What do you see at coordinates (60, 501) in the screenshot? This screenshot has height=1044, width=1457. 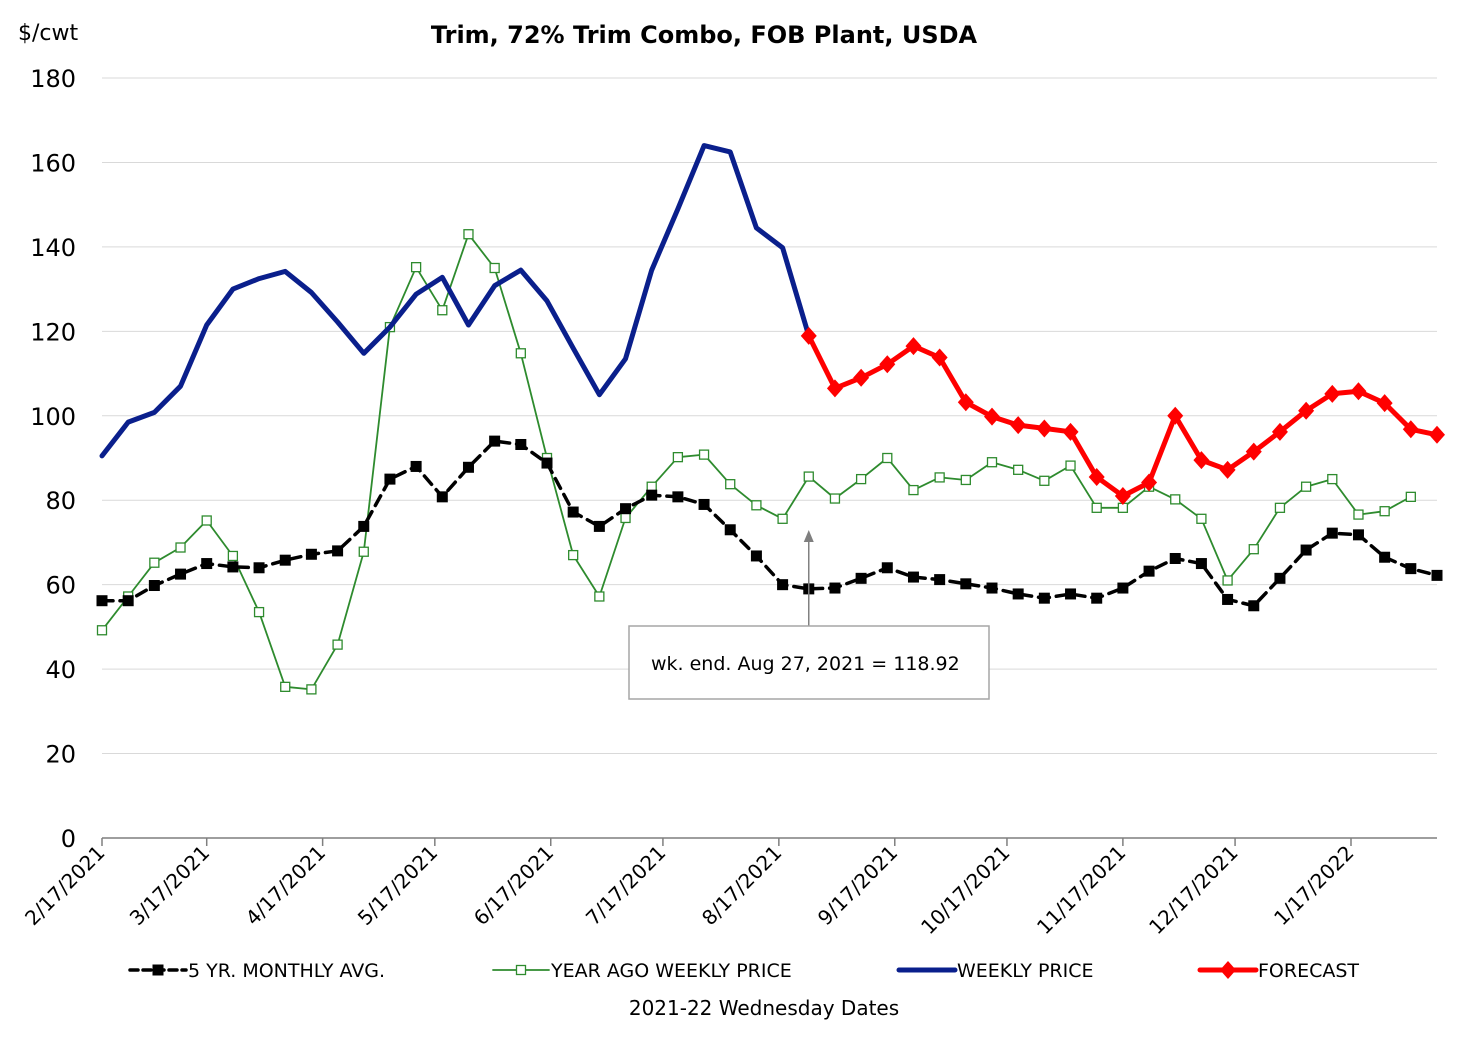 I see `y-tick-label: 80` at bounding box center [60, 501].